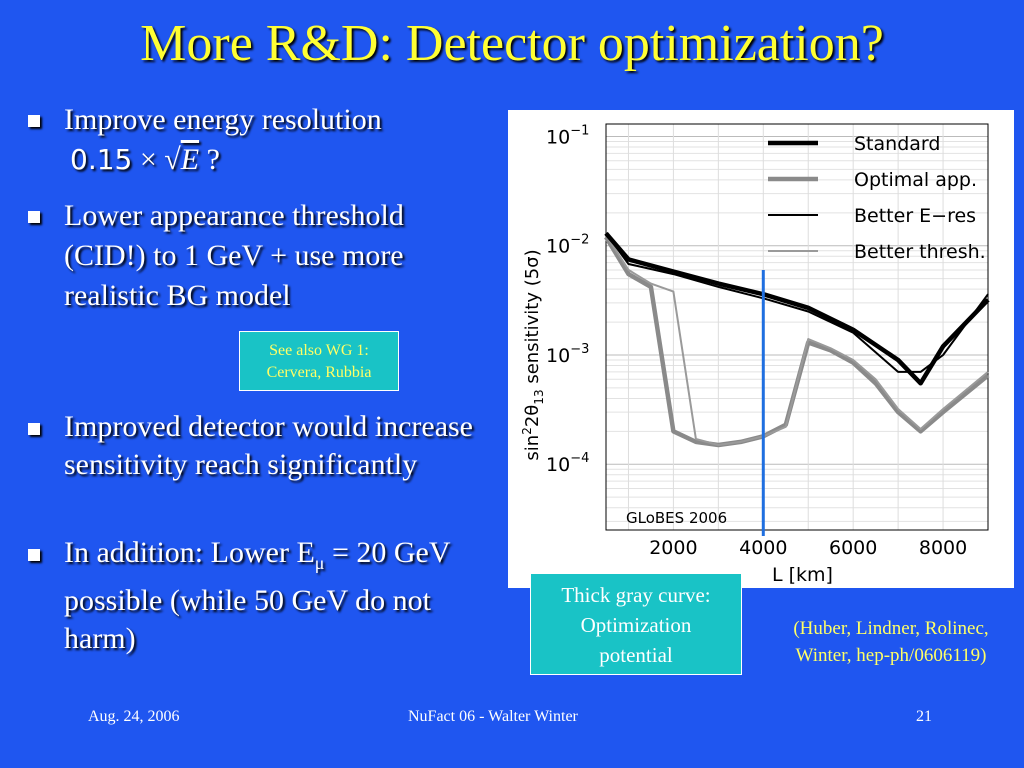  Describe the element at coordinates (915, 180) in the screenshot. I see `legend-label: Optimal app.` at that location.